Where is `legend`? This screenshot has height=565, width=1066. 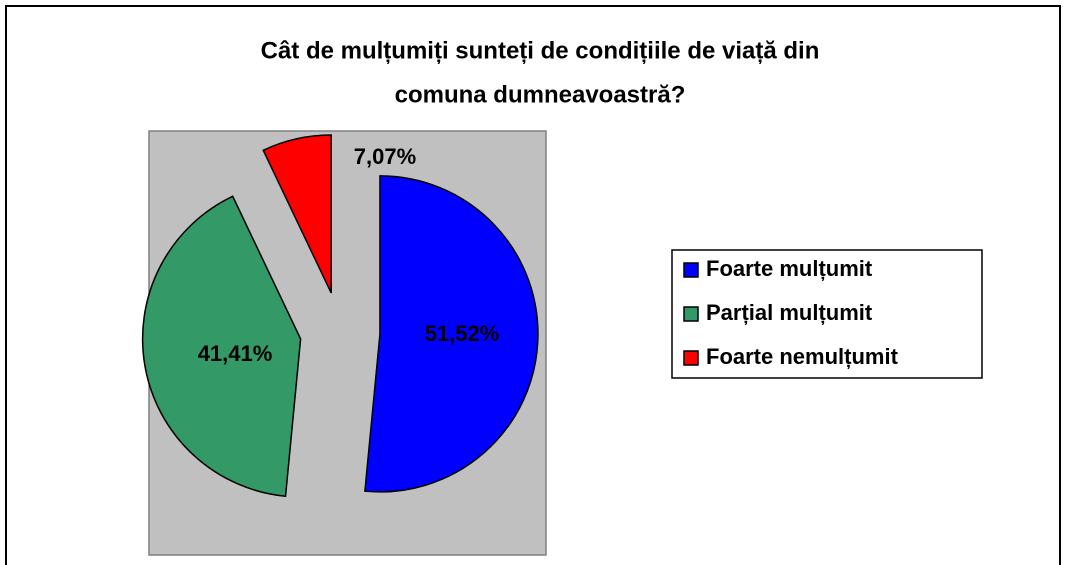
legend is located at coordinates (827, 314).